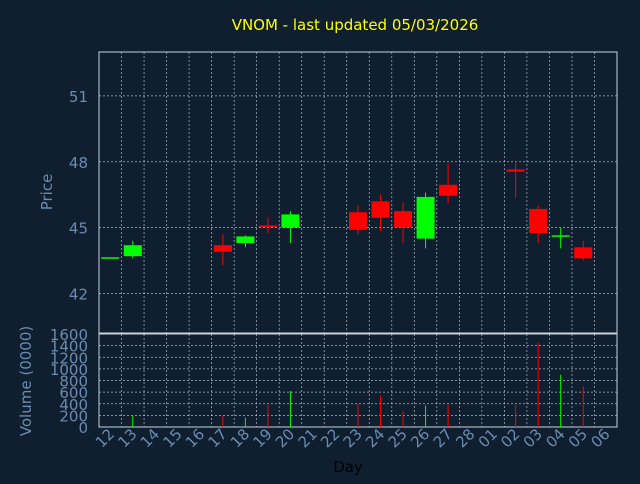 The width and height of the screenshot is (640, 484). What do you see at coordinates (69, 370) in the screenshot?
I see `volume-tick-label: 1000` at bounding box center [69, 370].